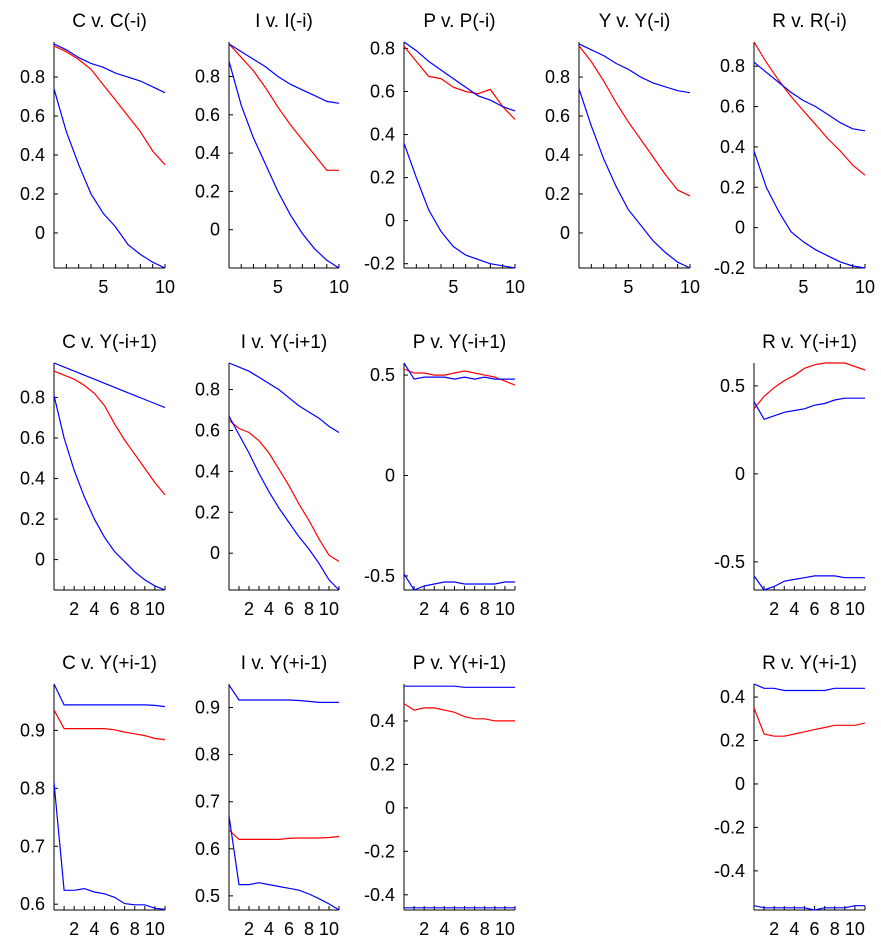 This screenshot has height=949, width=881. I want to click on subplot: I v. I(-i) 0 0.2 0.4 0.6 0.8 5 10, so click(272, 154).